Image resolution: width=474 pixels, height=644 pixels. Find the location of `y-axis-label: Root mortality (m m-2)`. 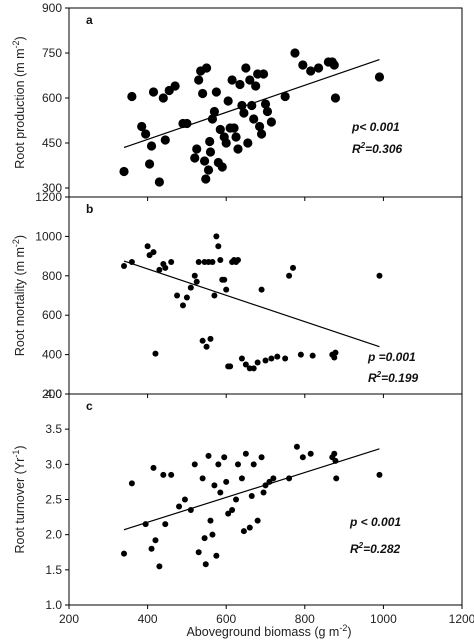

y-axis-label: Root mortality (m m-2) is located at coordinates (19, 295).